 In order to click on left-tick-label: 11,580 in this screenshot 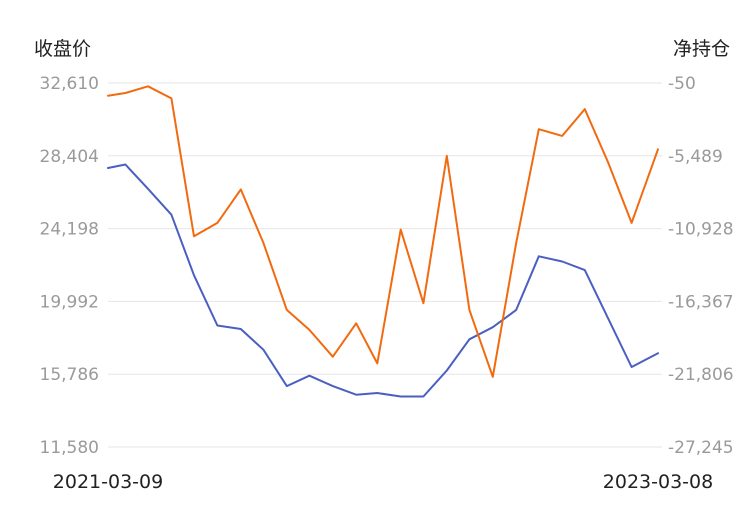, I will do `click(69, 448)`.